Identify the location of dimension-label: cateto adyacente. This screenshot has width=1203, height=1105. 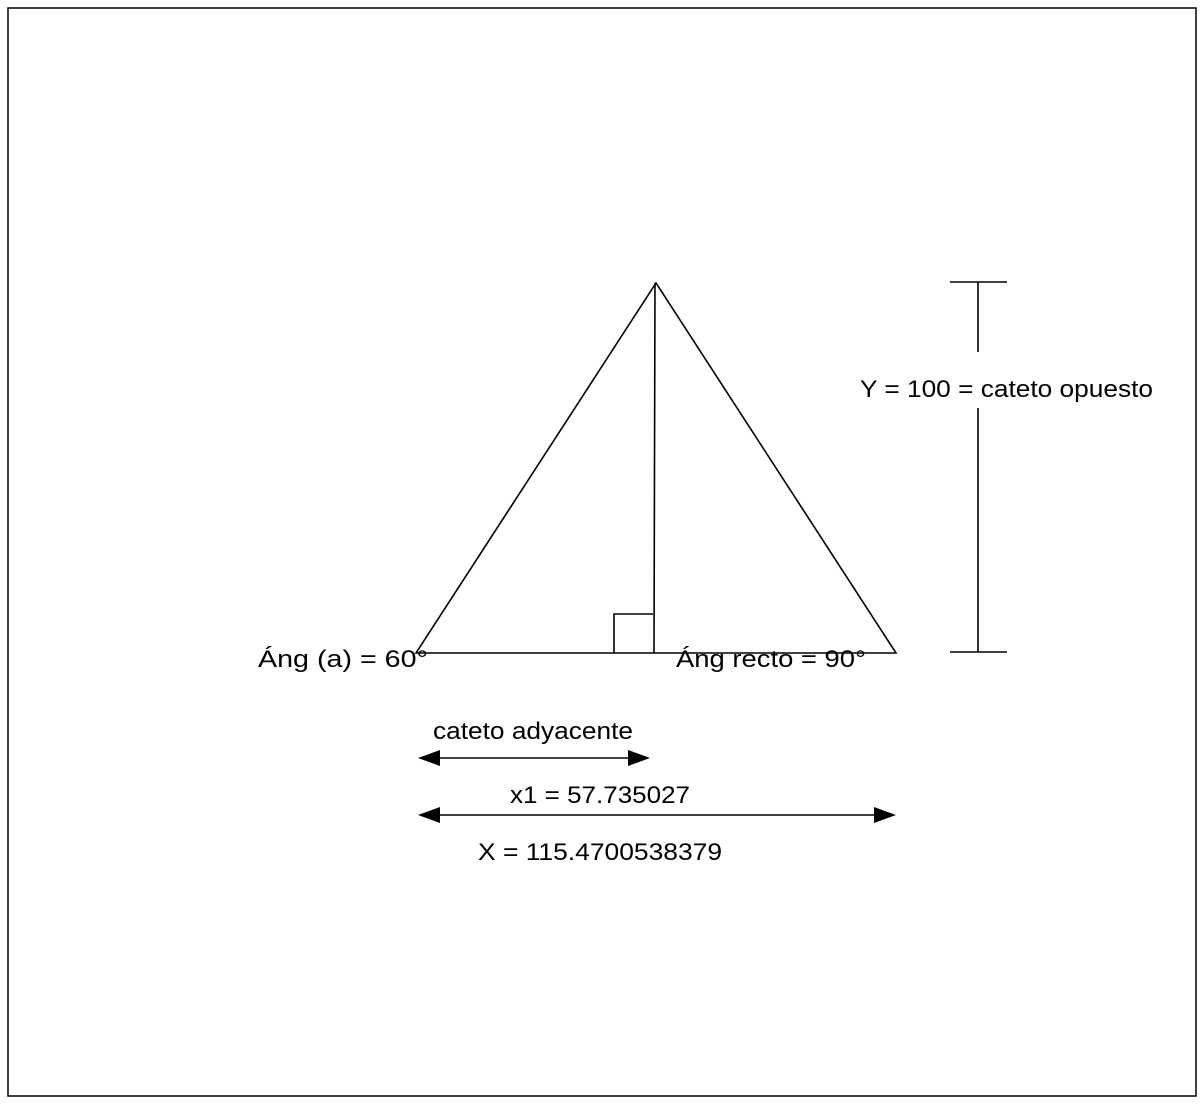
(533, 731).